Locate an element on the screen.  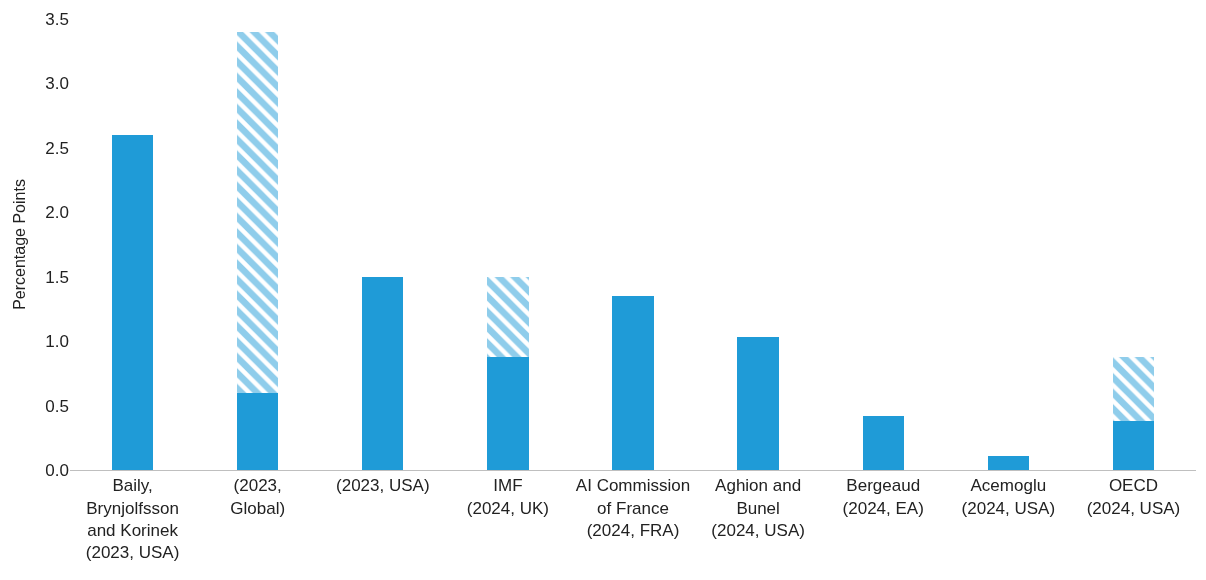
x-tick-label: Baily, Brynjolfsson and Korinek (2023, USA) is located at coordinates (132, 519).